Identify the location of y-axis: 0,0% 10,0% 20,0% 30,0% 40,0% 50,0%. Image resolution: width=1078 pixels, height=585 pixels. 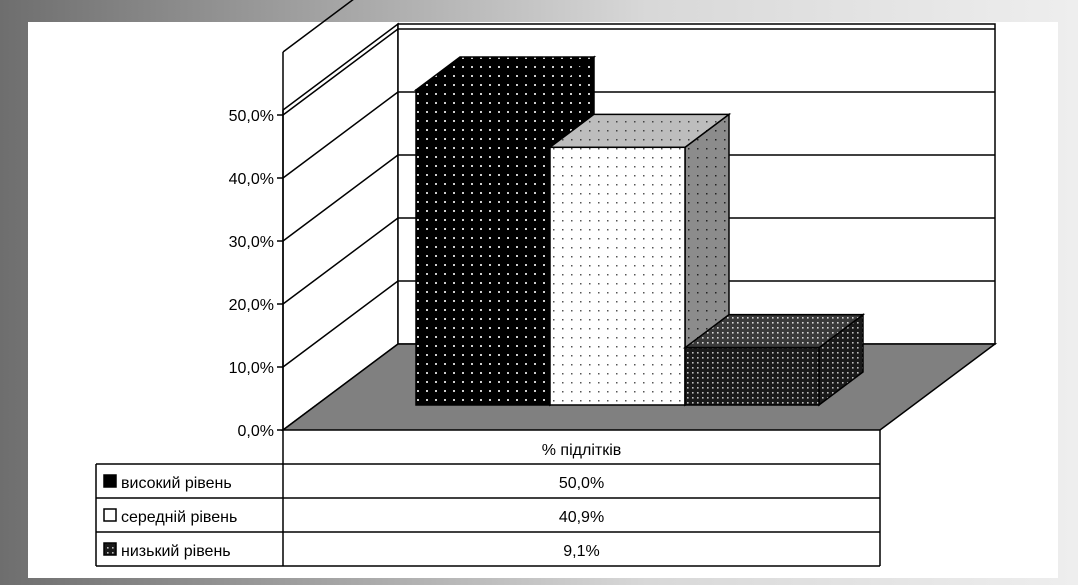
(256, 246).